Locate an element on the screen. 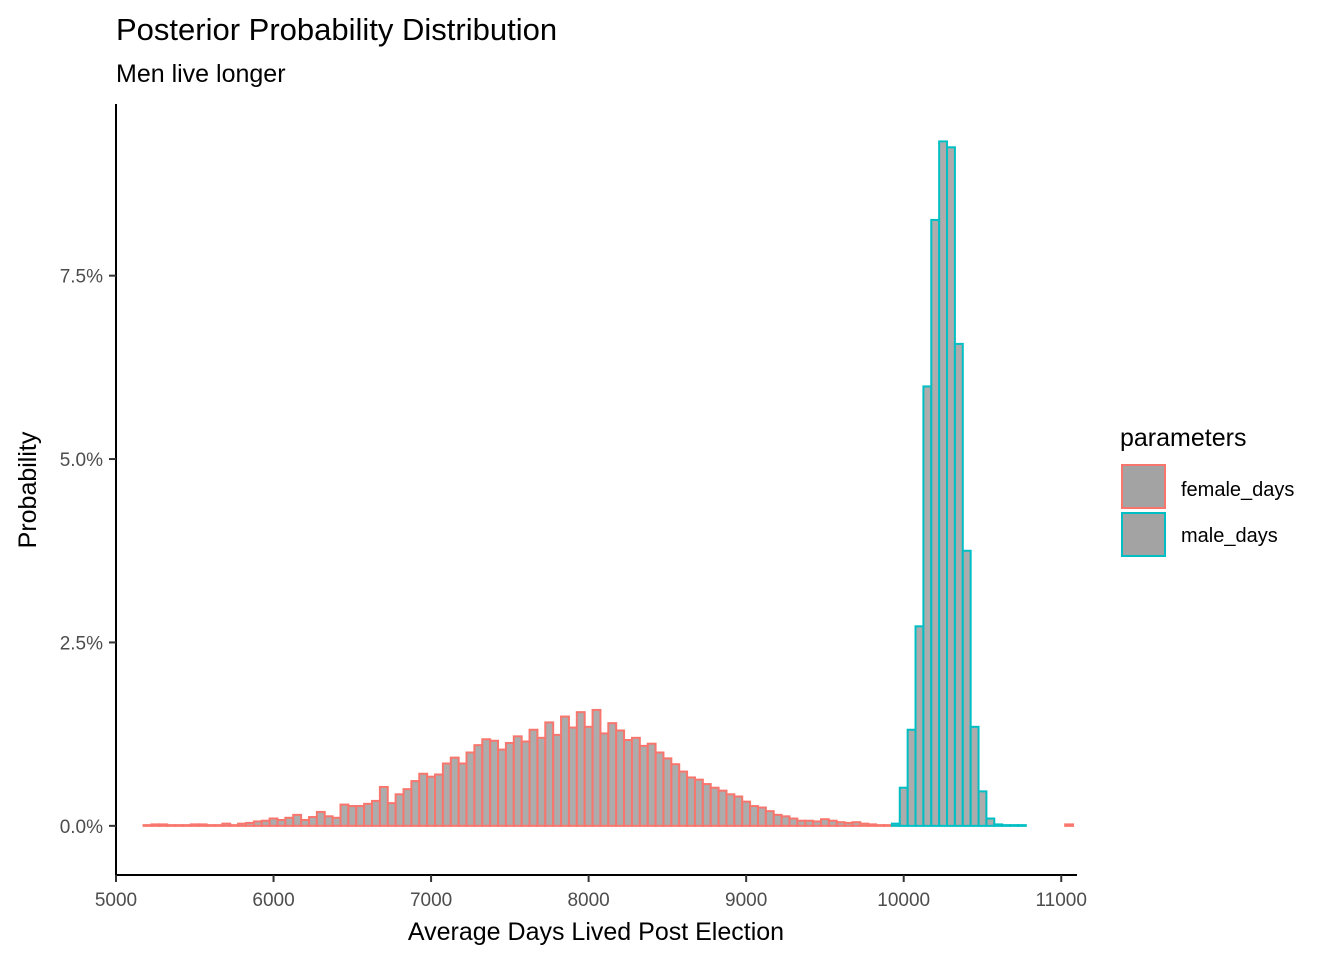 This screenshot has width=1344, height=965. x-tick-label: 11000 is located at coordinates (1061, 900).